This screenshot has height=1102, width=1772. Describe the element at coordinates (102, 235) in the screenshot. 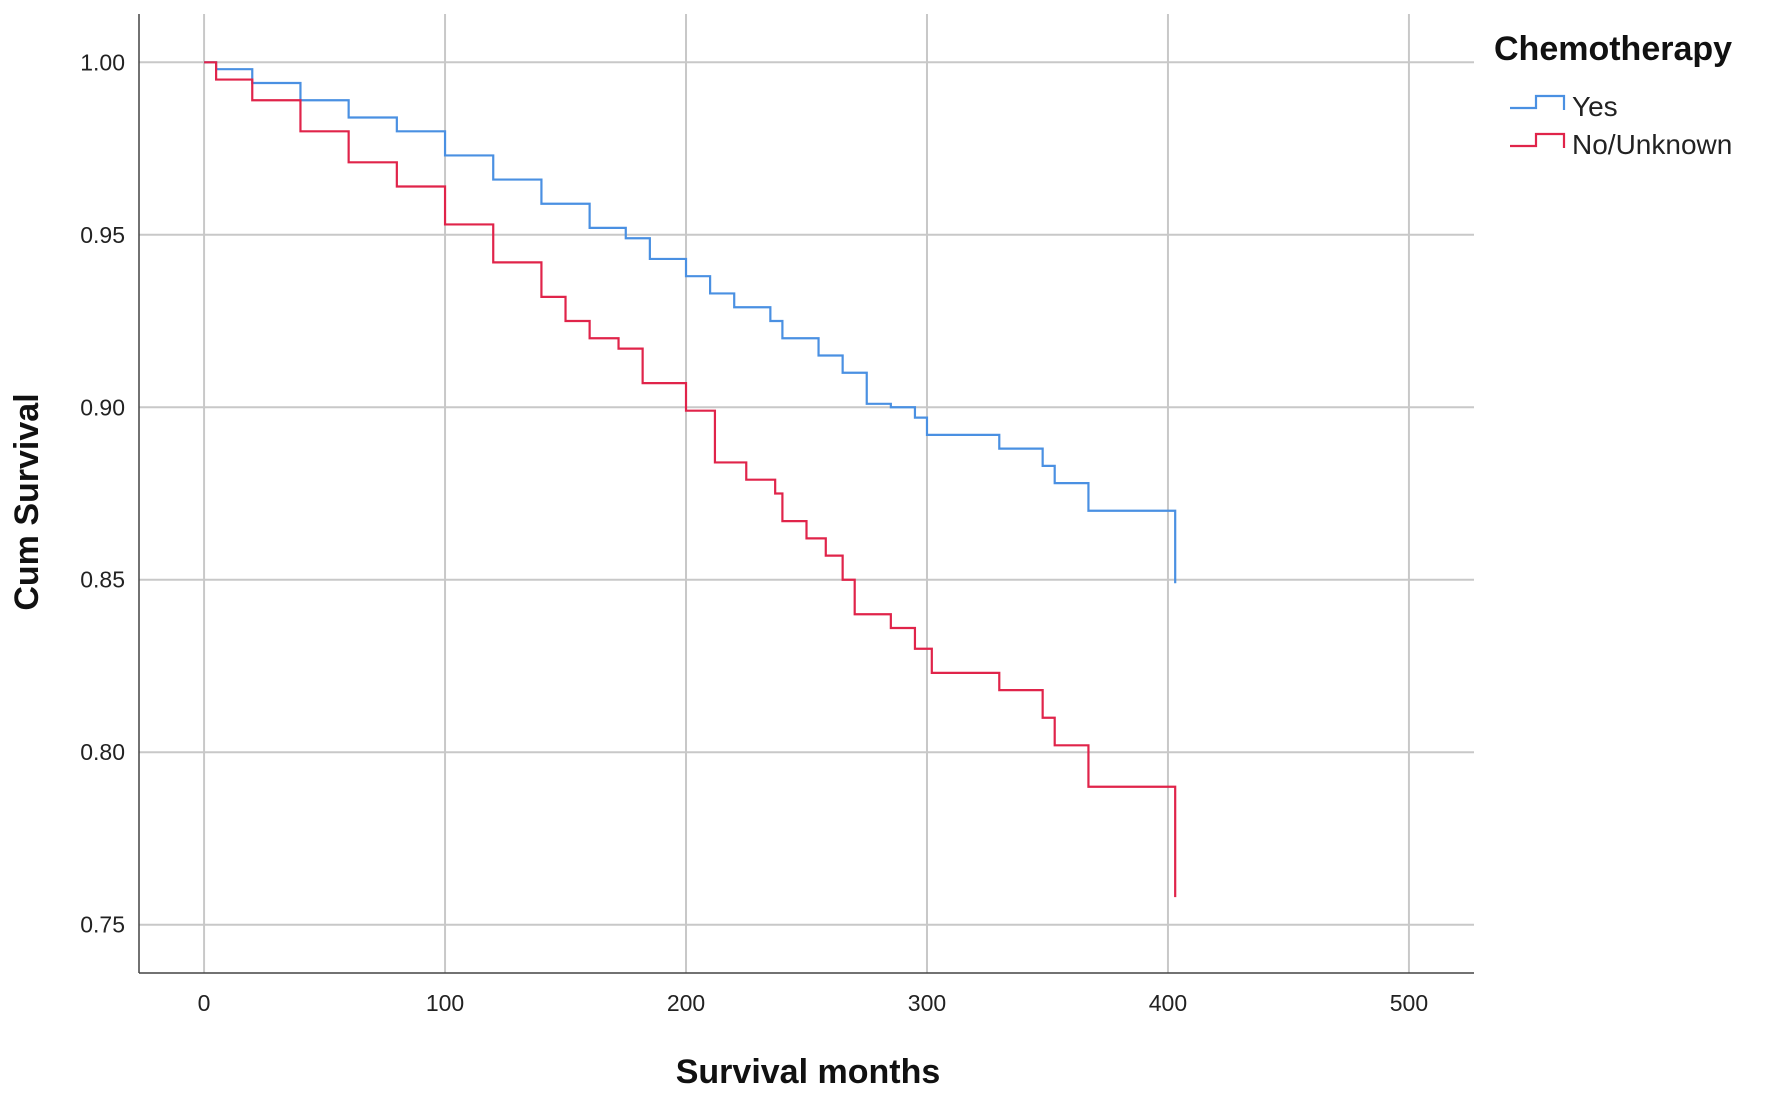

I see `y-tick-label: 0.95` at that location.